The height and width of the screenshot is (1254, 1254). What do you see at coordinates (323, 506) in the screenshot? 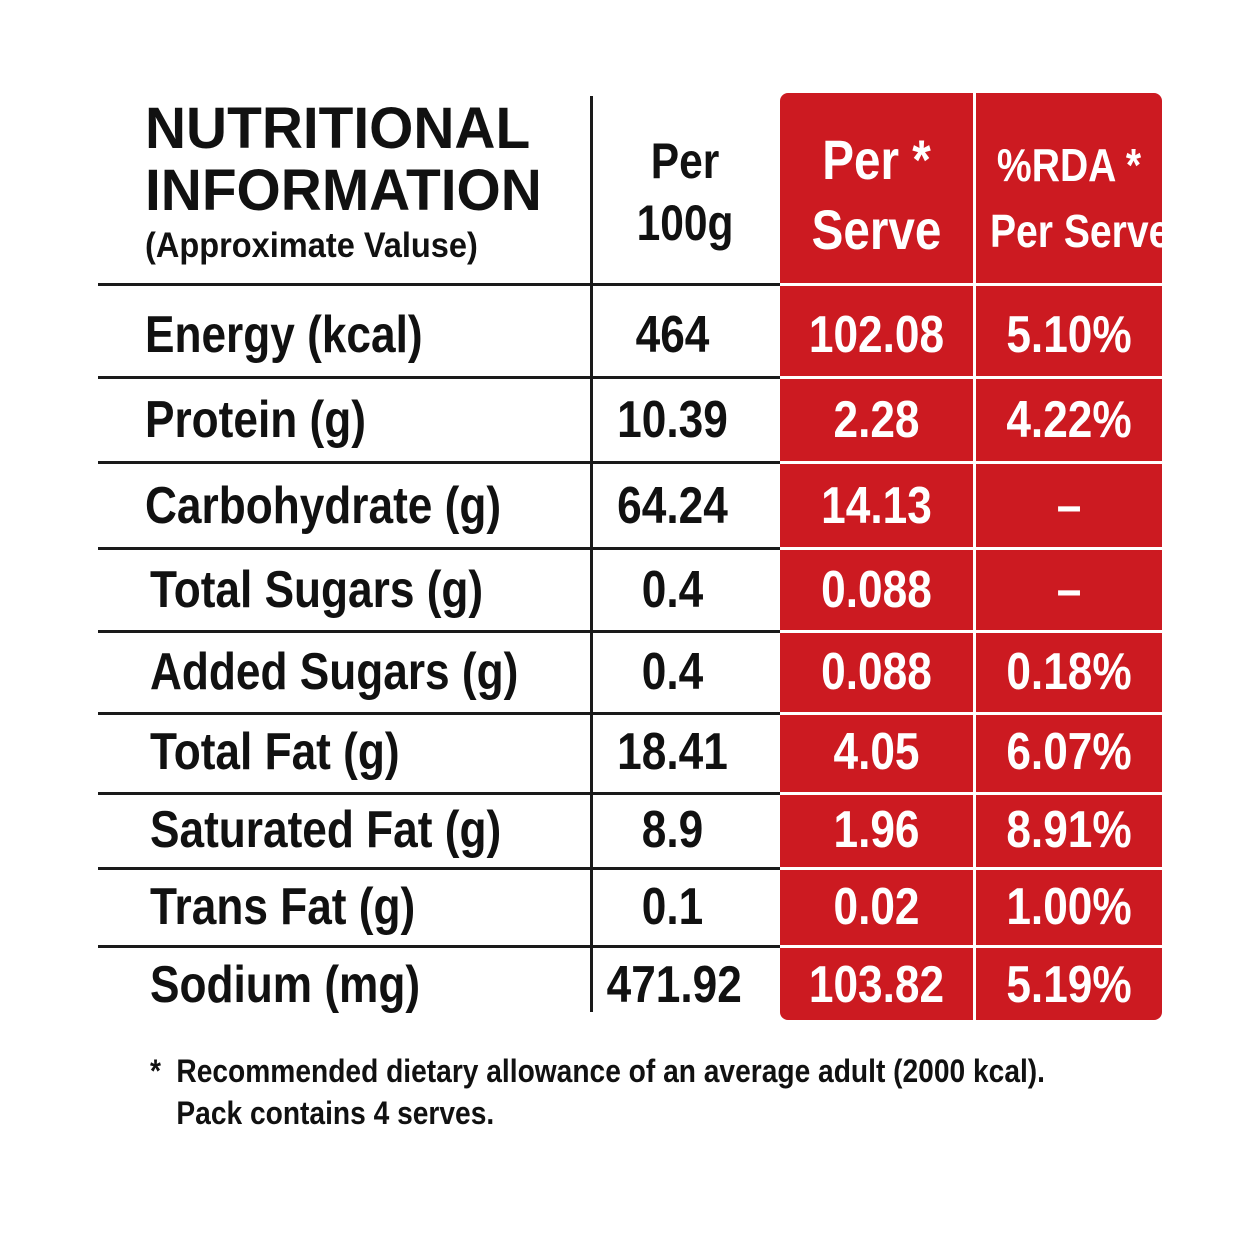
I see `row-label-carbohydrate: Carbohydrate (g)` at bounding box center [323, 506].